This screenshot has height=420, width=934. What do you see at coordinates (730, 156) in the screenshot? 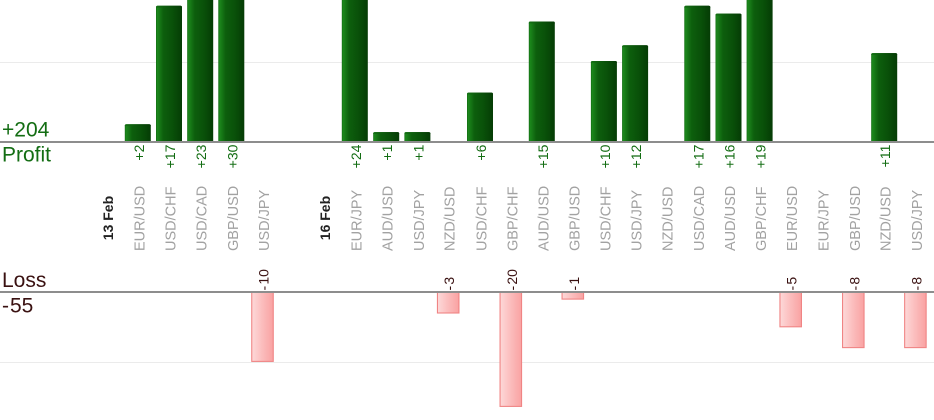
I see `svg-text: +16` at bounding box center [730, 156].